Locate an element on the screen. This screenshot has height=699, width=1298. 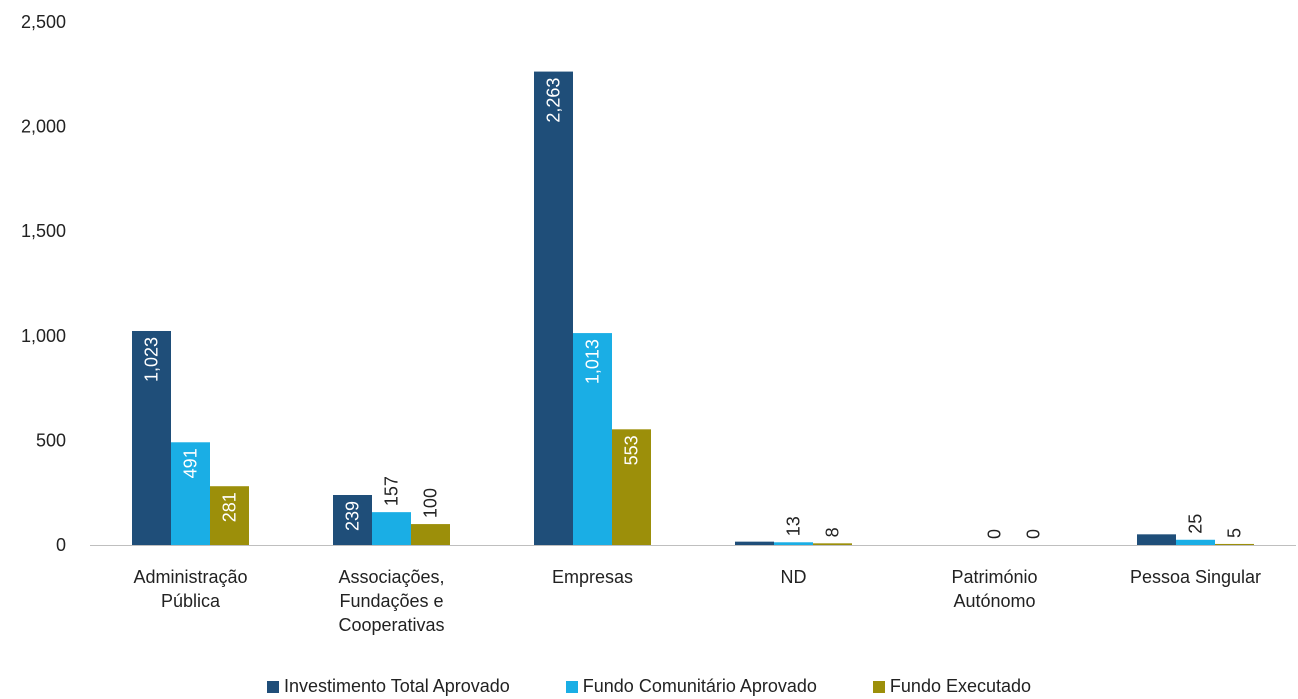
legend-item: Fundo Executado is located at coordinates (952, 686).